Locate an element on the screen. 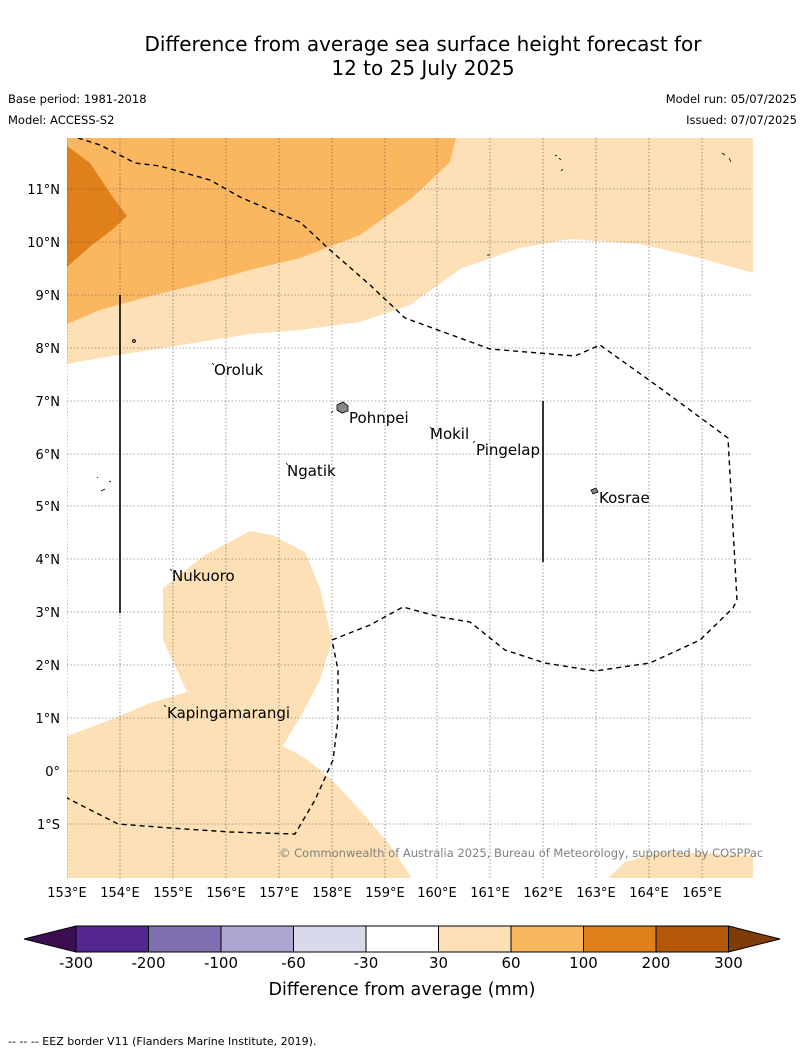 Image resolution: width=804 pixels, height=1058 pixels. lon-label: 161°E is located at coordinates (490, 893).